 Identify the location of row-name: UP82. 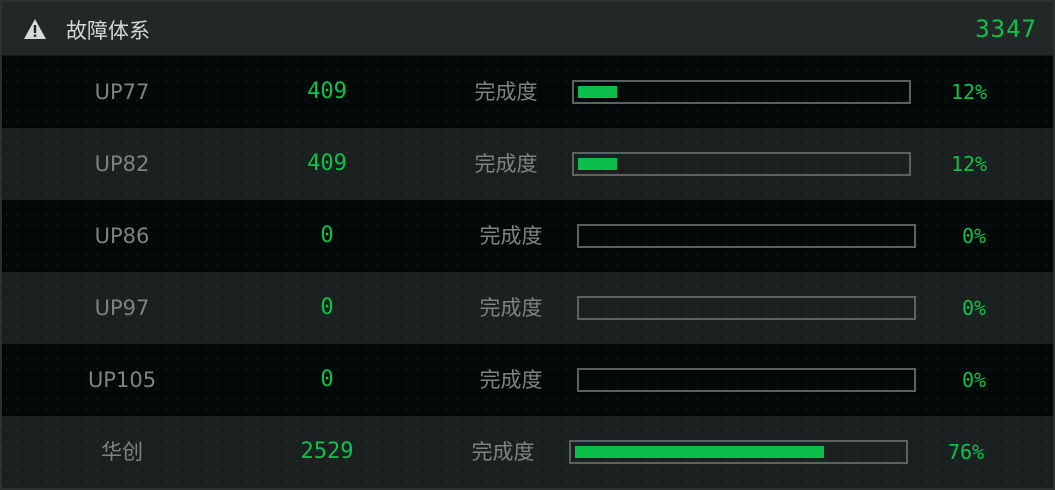
(122, 164).